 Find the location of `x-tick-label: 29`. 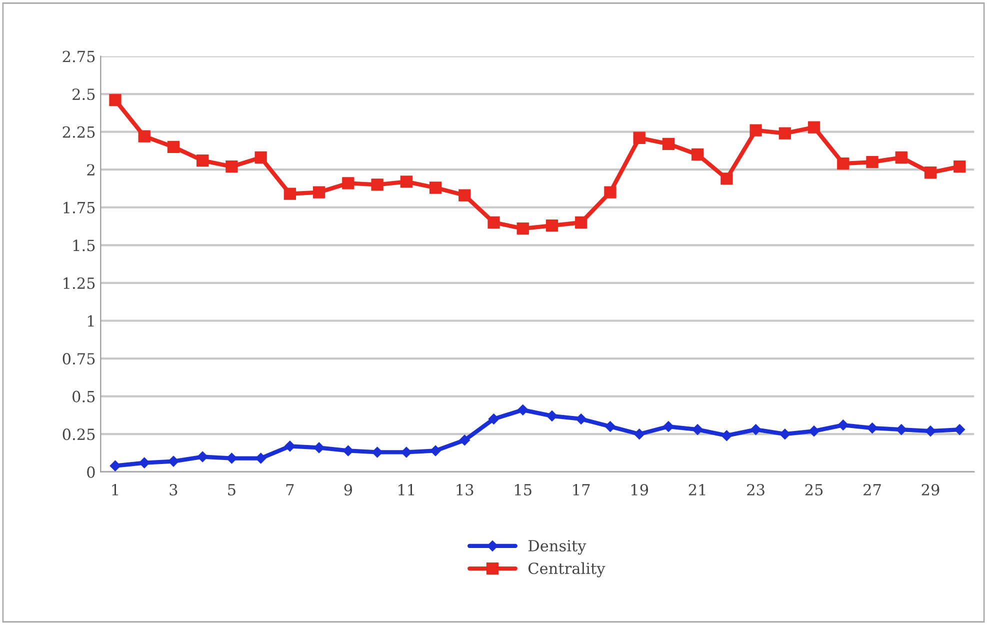

x-tick-label: 29 is located at coordinates (931, 490).